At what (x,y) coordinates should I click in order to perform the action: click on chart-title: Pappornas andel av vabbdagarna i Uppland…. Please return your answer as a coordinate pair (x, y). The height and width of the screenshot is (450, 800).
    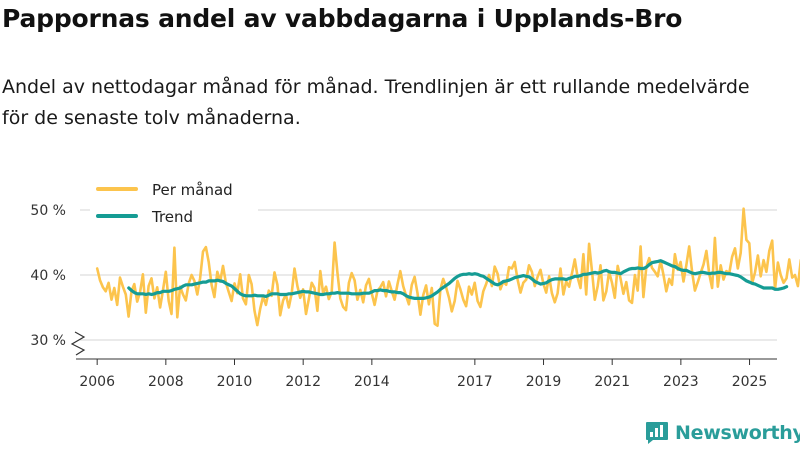
    Looking at the image, I should click on (342, 18).